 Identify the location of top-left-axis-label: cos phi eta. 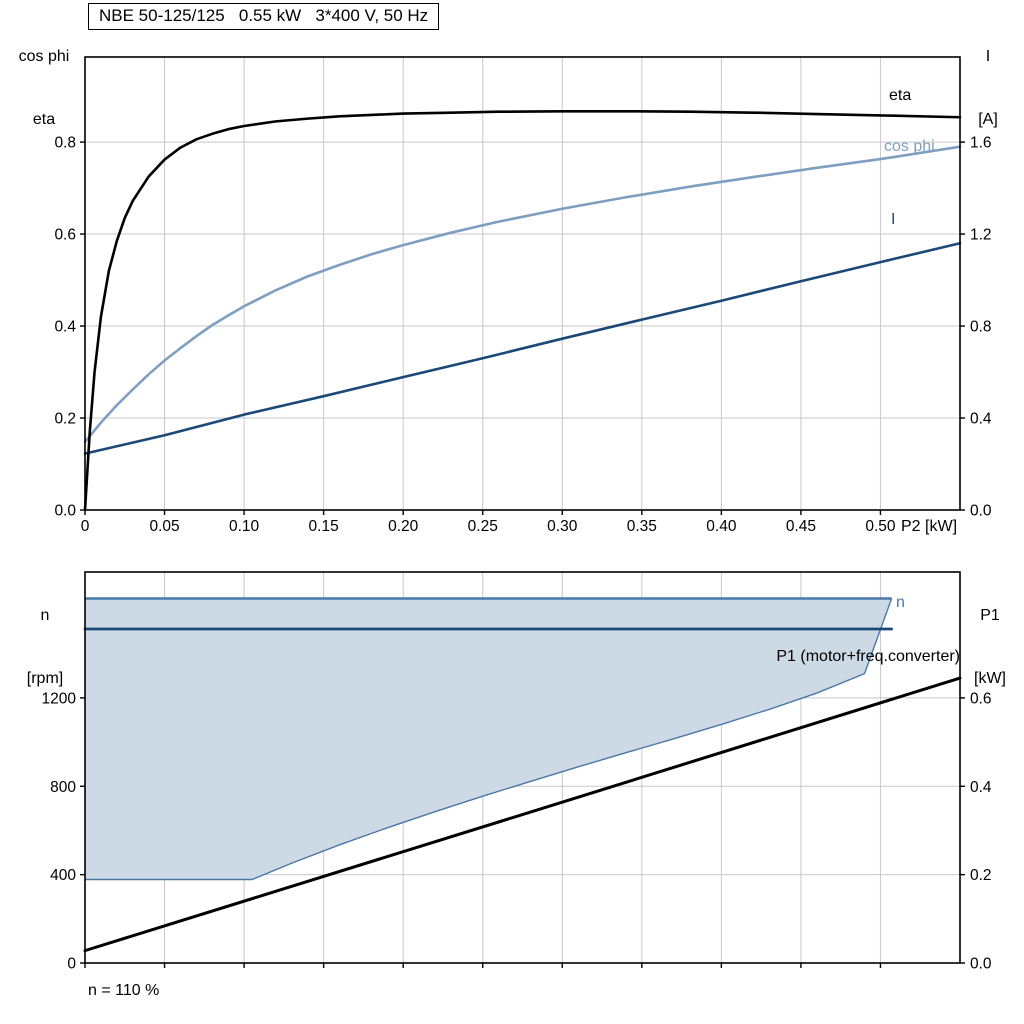
(44, 88).